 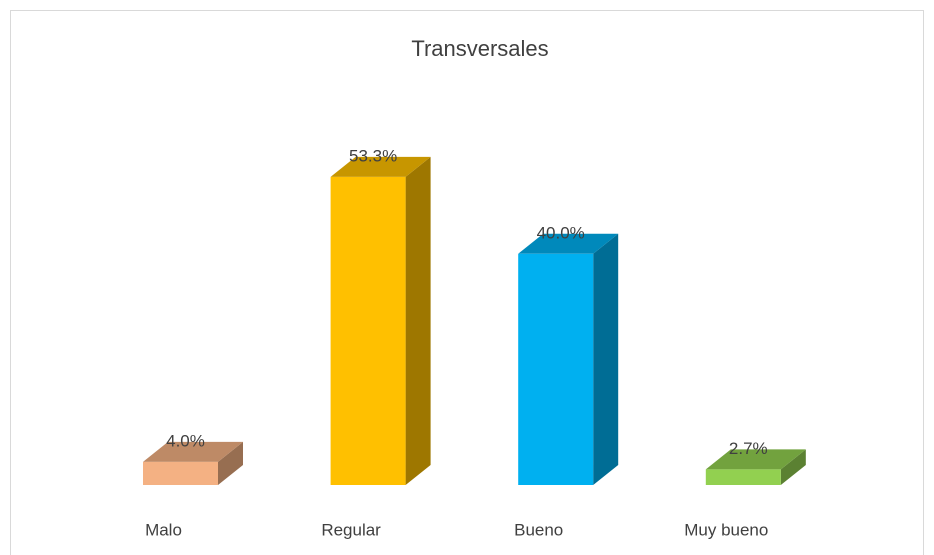 What do you see at coordinates (185, 440) in the screenshot?
I see `value-label: 4.0%` at bounding box center [185, 440].